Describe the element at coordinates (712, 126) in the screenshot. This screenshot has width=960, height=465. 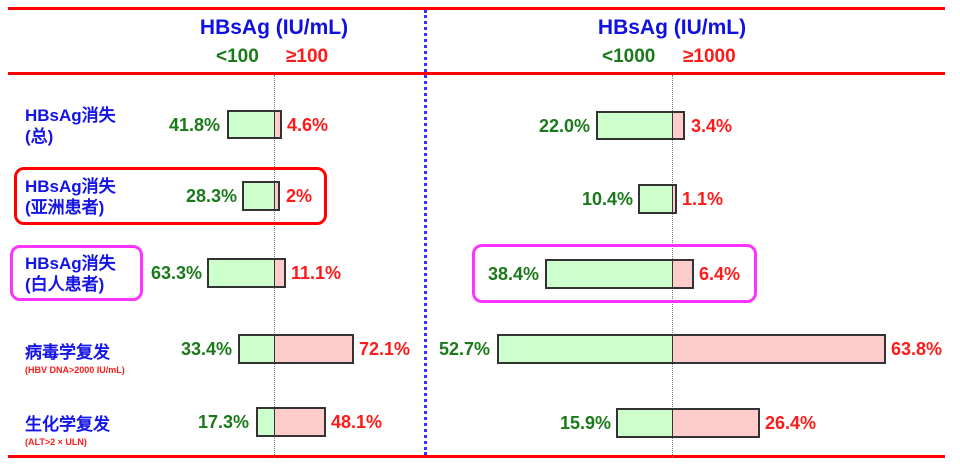
I see `right-value-high-0: 3.4%` at that location.